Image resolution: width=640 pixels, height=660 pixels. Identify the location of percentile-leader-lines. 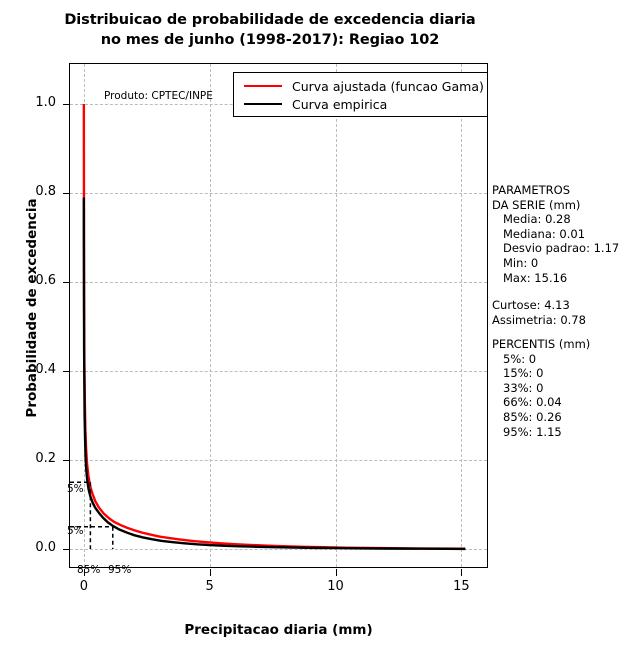
(92, 515).